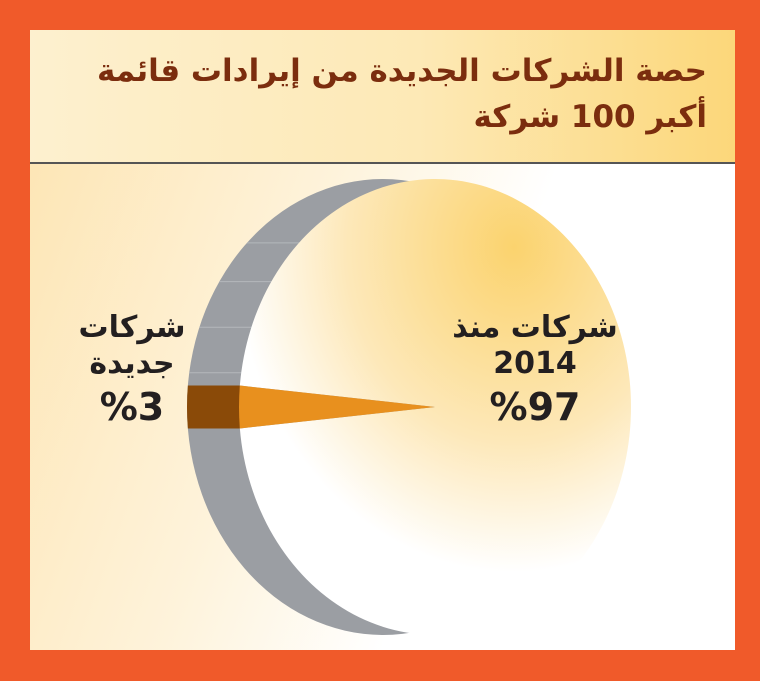  I want to click on slice-label-new-companies: شركات جديدة %3, so click(132, 370).